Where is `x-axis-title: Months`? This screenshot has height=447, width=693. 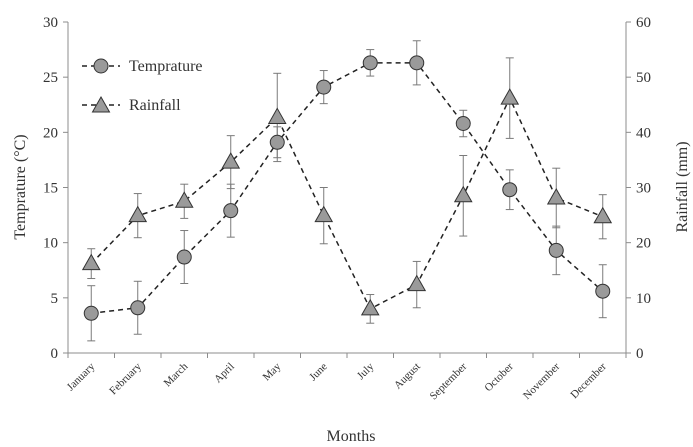
x-axis-title: Months is located at coordinates (351, 436).